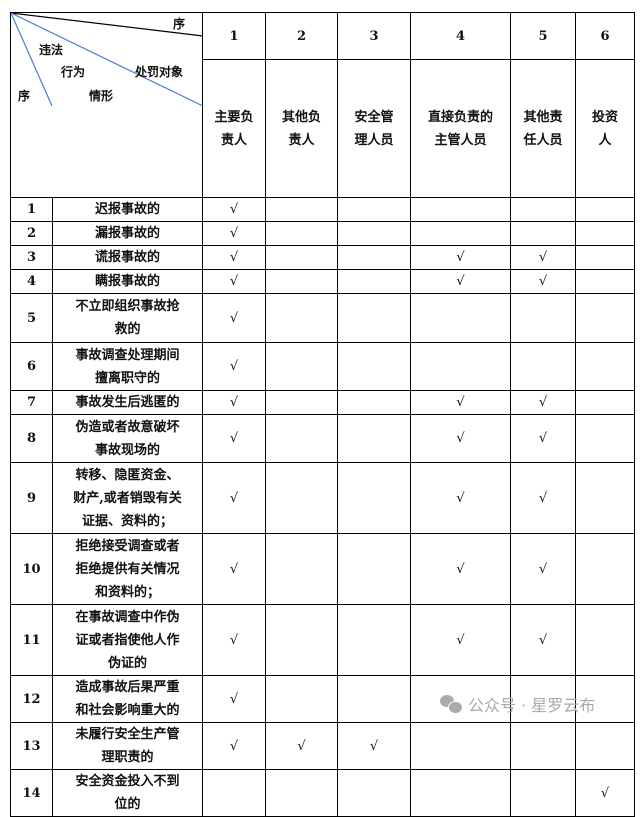 This screenshot has height=817, width=641. I want to click on row-number: 9, so click(31, 498).